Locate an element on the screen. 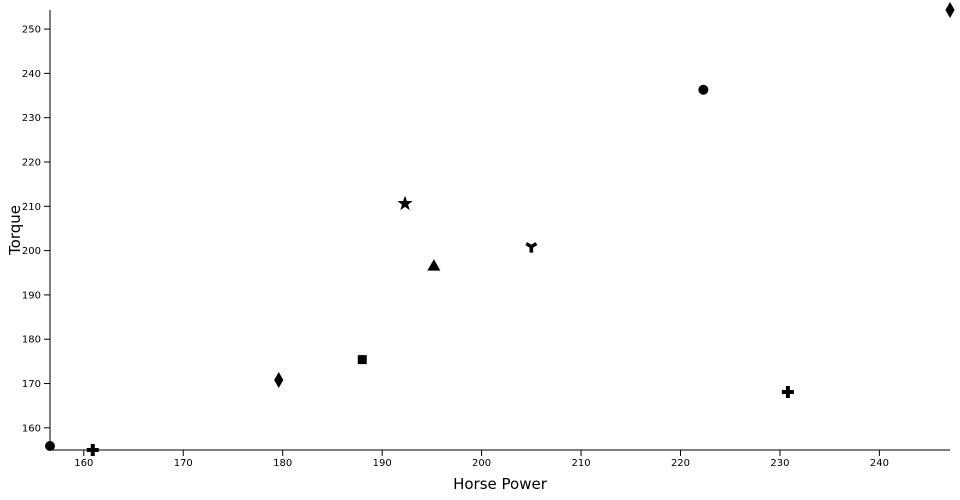 This screenshot has height=500, width=960. x-tick-label: 160 is located at coordinates (83, 463).